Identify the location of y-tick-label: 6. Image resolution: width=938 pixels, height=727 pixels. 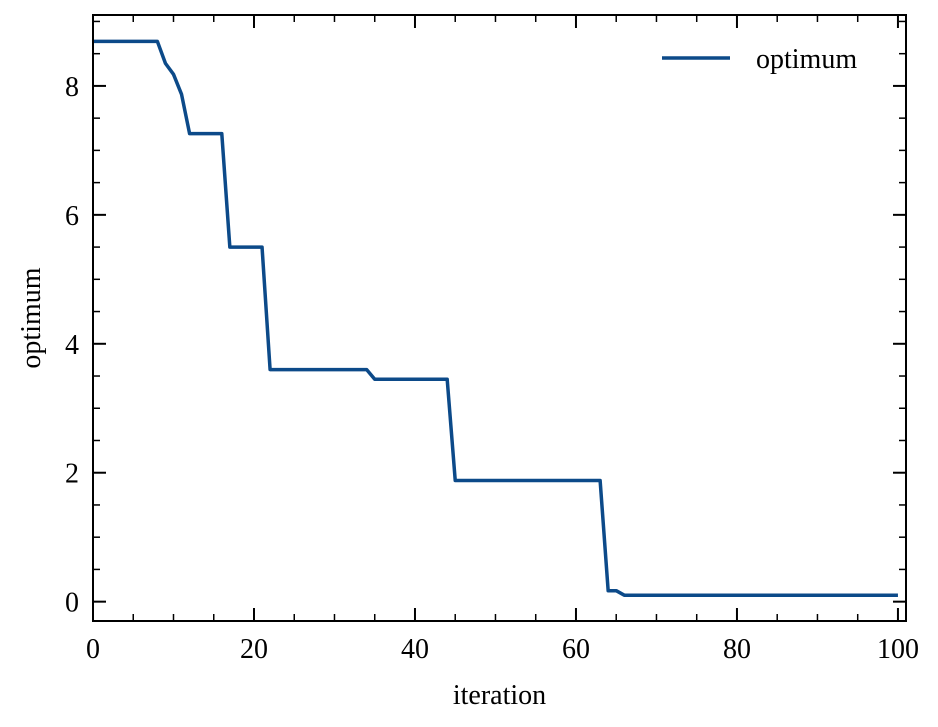
(72, 216).